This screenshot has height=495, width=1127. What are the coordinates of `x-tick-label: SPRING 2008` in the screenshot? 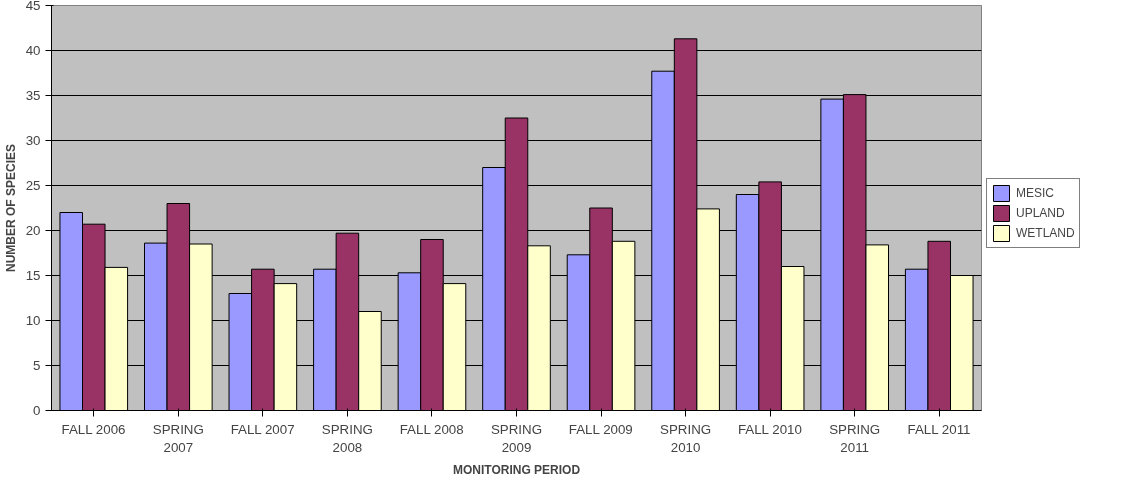 It's located at (347, 438).